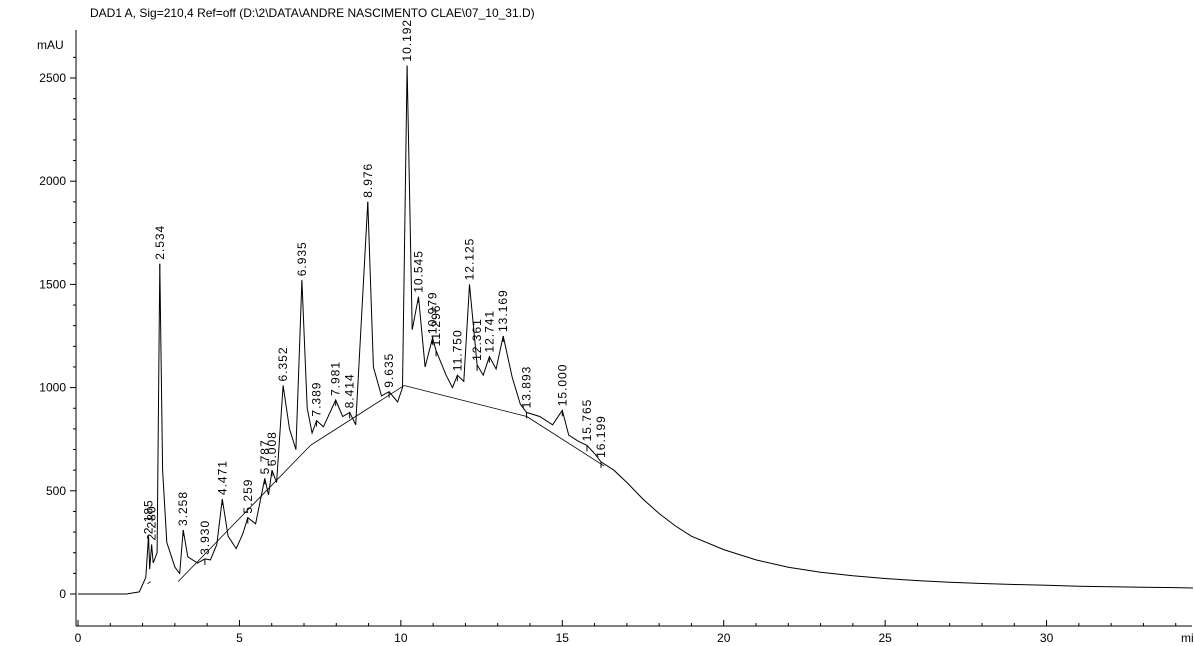  I want to click on peak-label: 13.169, so click(503, 310).